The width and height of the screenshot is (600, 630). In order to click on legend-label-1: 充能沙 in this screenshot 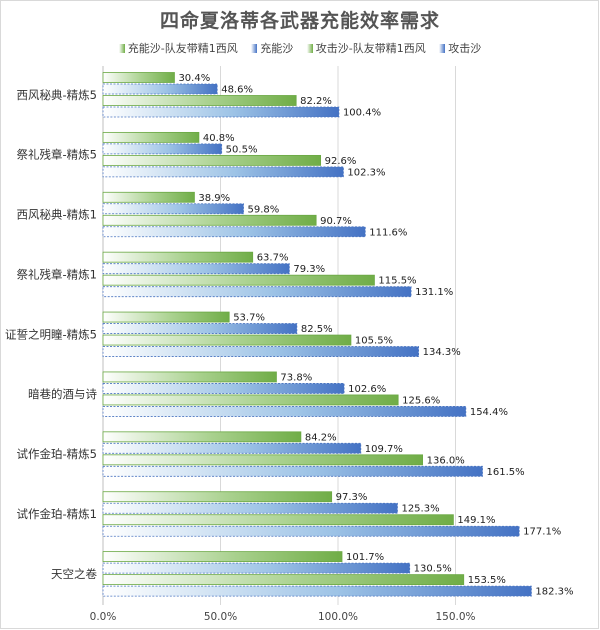, I will do `click(277, 48)`.